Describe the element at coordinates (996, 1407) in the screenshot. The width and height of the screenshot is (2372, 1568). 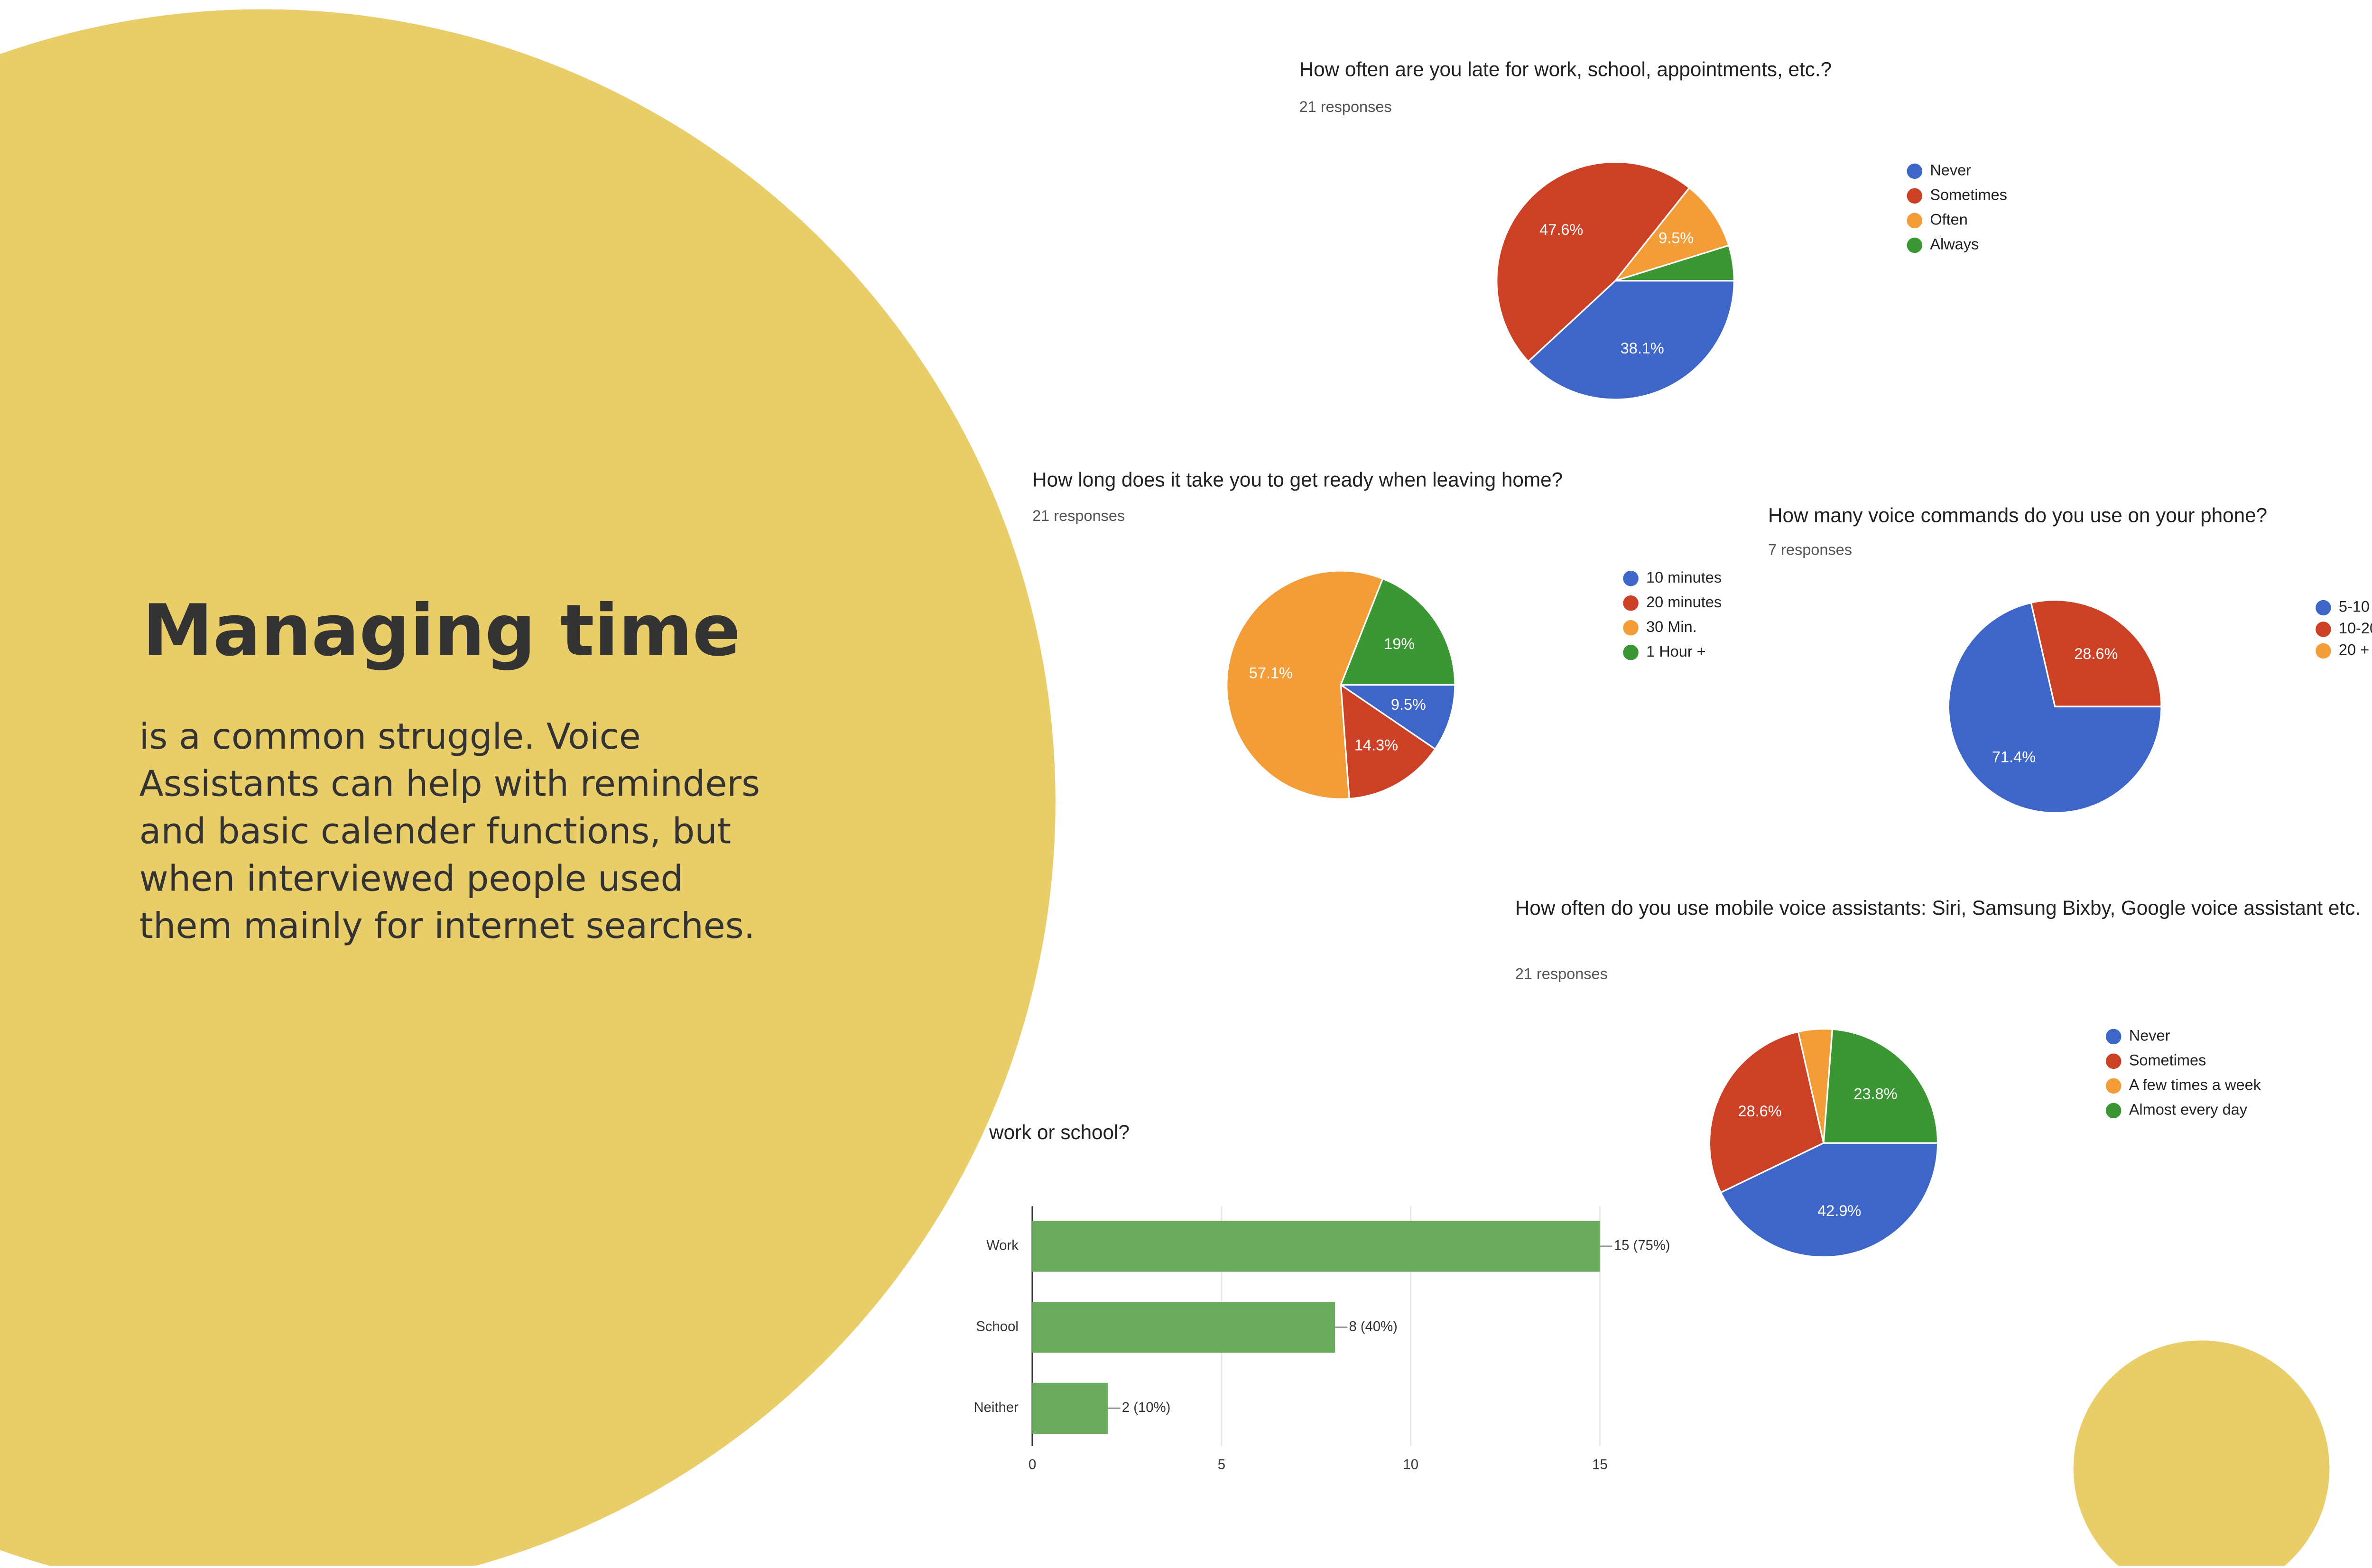
I see `category-label: Neither` at that location.